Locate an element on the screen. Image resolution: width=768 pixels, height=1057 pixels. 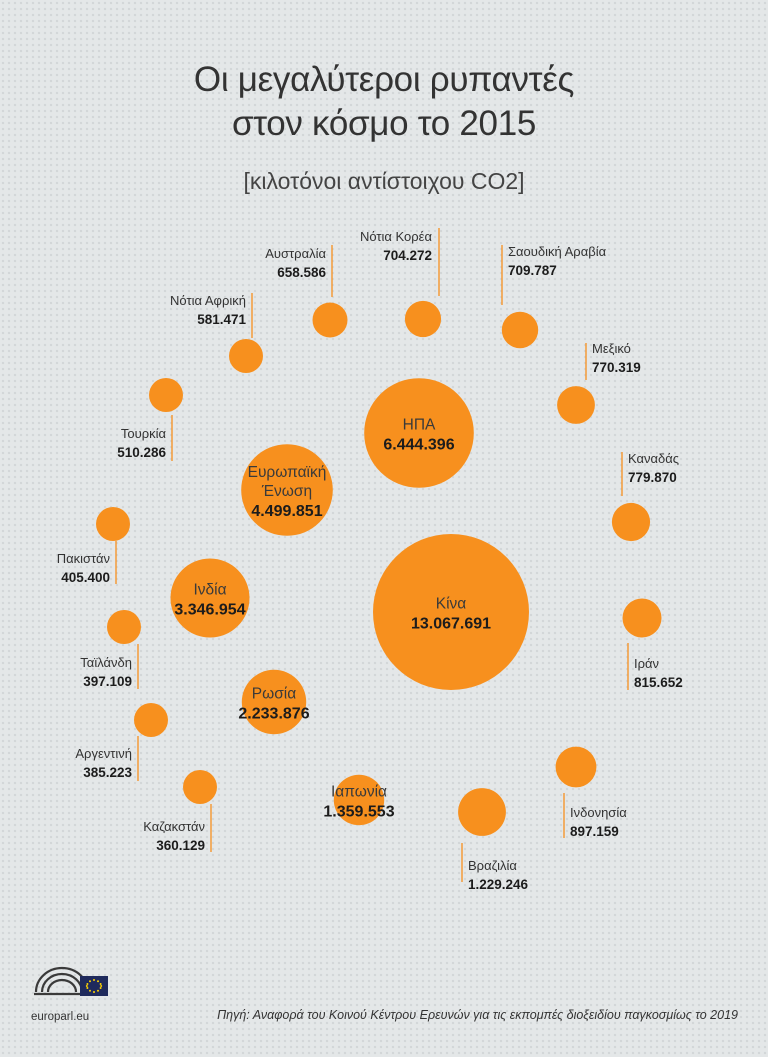
bubble-group-νοτια-αφρικη: Νότια Αφρική 581.471 is located at coordinates (216, 333).